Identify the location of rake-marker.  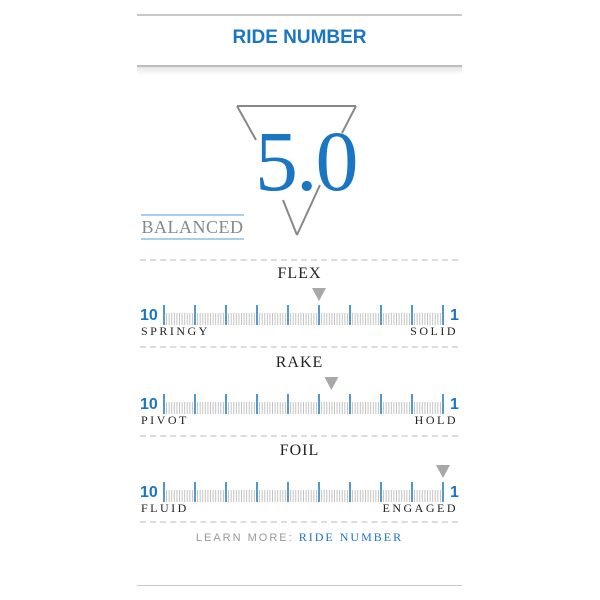
(331, 383).